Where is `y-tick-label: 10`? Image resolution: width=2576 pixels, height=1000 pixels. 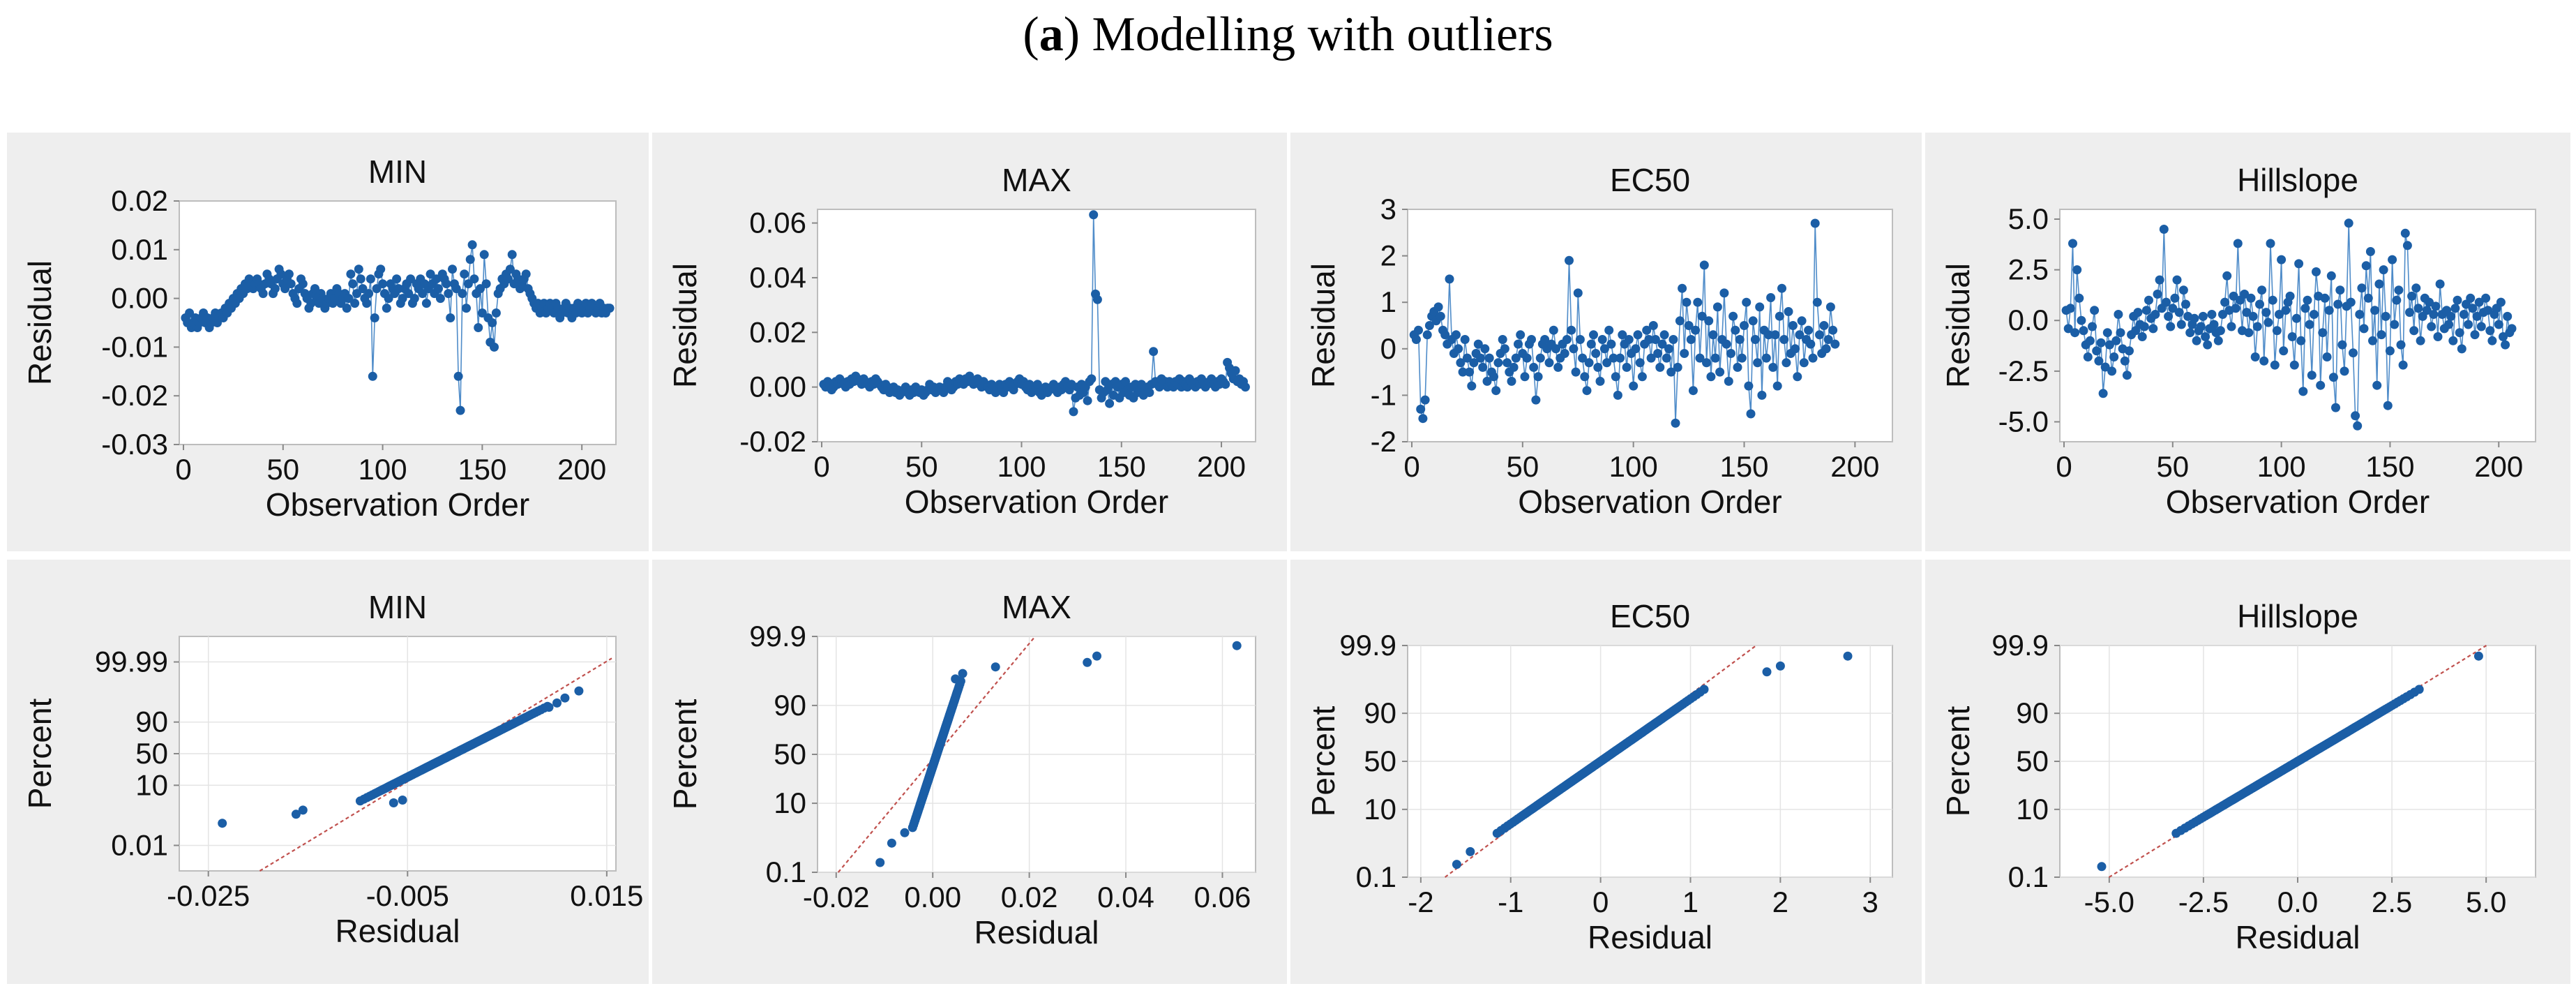
y-tick-label: 10 is located at coordinates (151, 784).